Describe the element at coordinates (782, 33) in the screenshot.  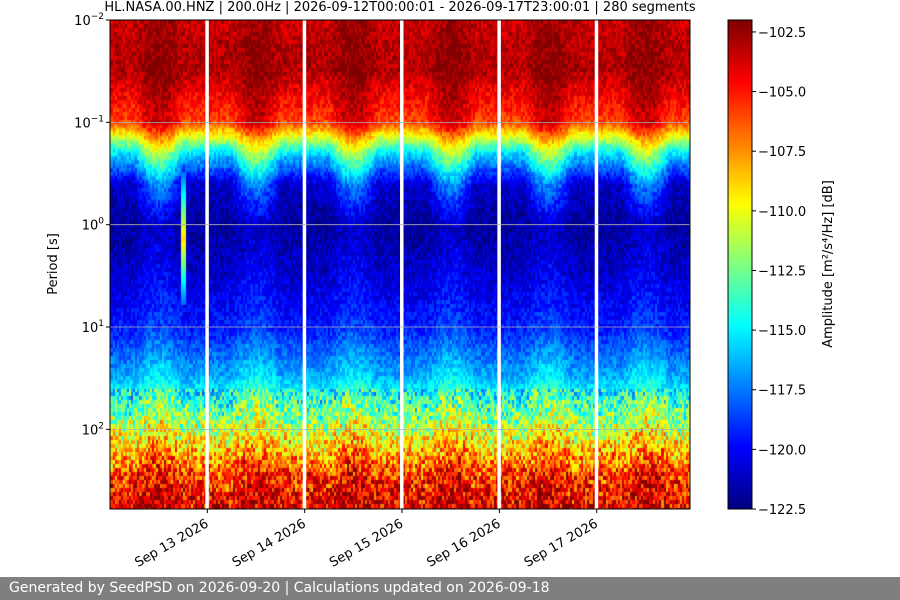
I see `colorbar-tick-label-1: −102.5` at that location.